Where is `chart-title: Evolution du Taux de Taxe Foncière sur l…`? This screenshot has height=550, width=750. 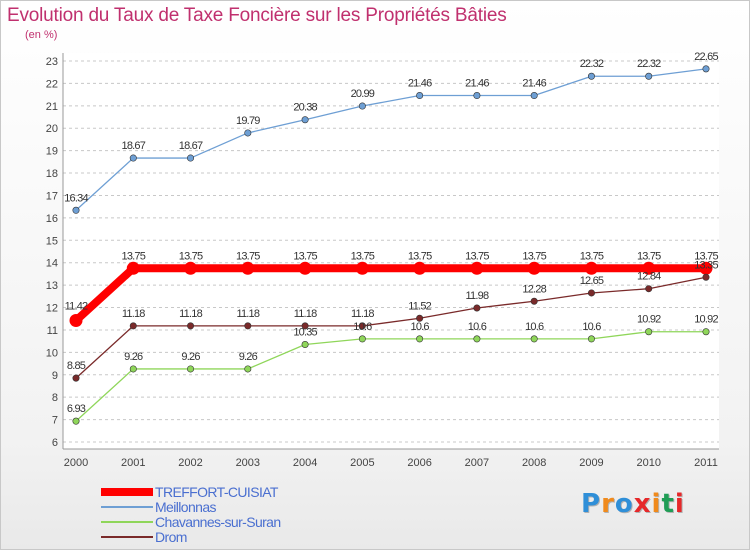
chart-title: Evolution du Taux de Taxe Foncière sur l… is located at coordinates (257, 15).